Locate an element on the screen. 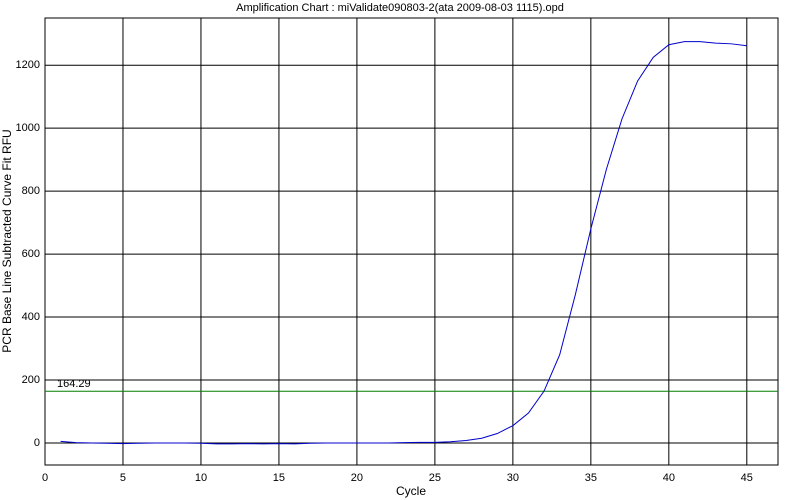  y-tick-label: 200 is located at coordinates (31, 380).